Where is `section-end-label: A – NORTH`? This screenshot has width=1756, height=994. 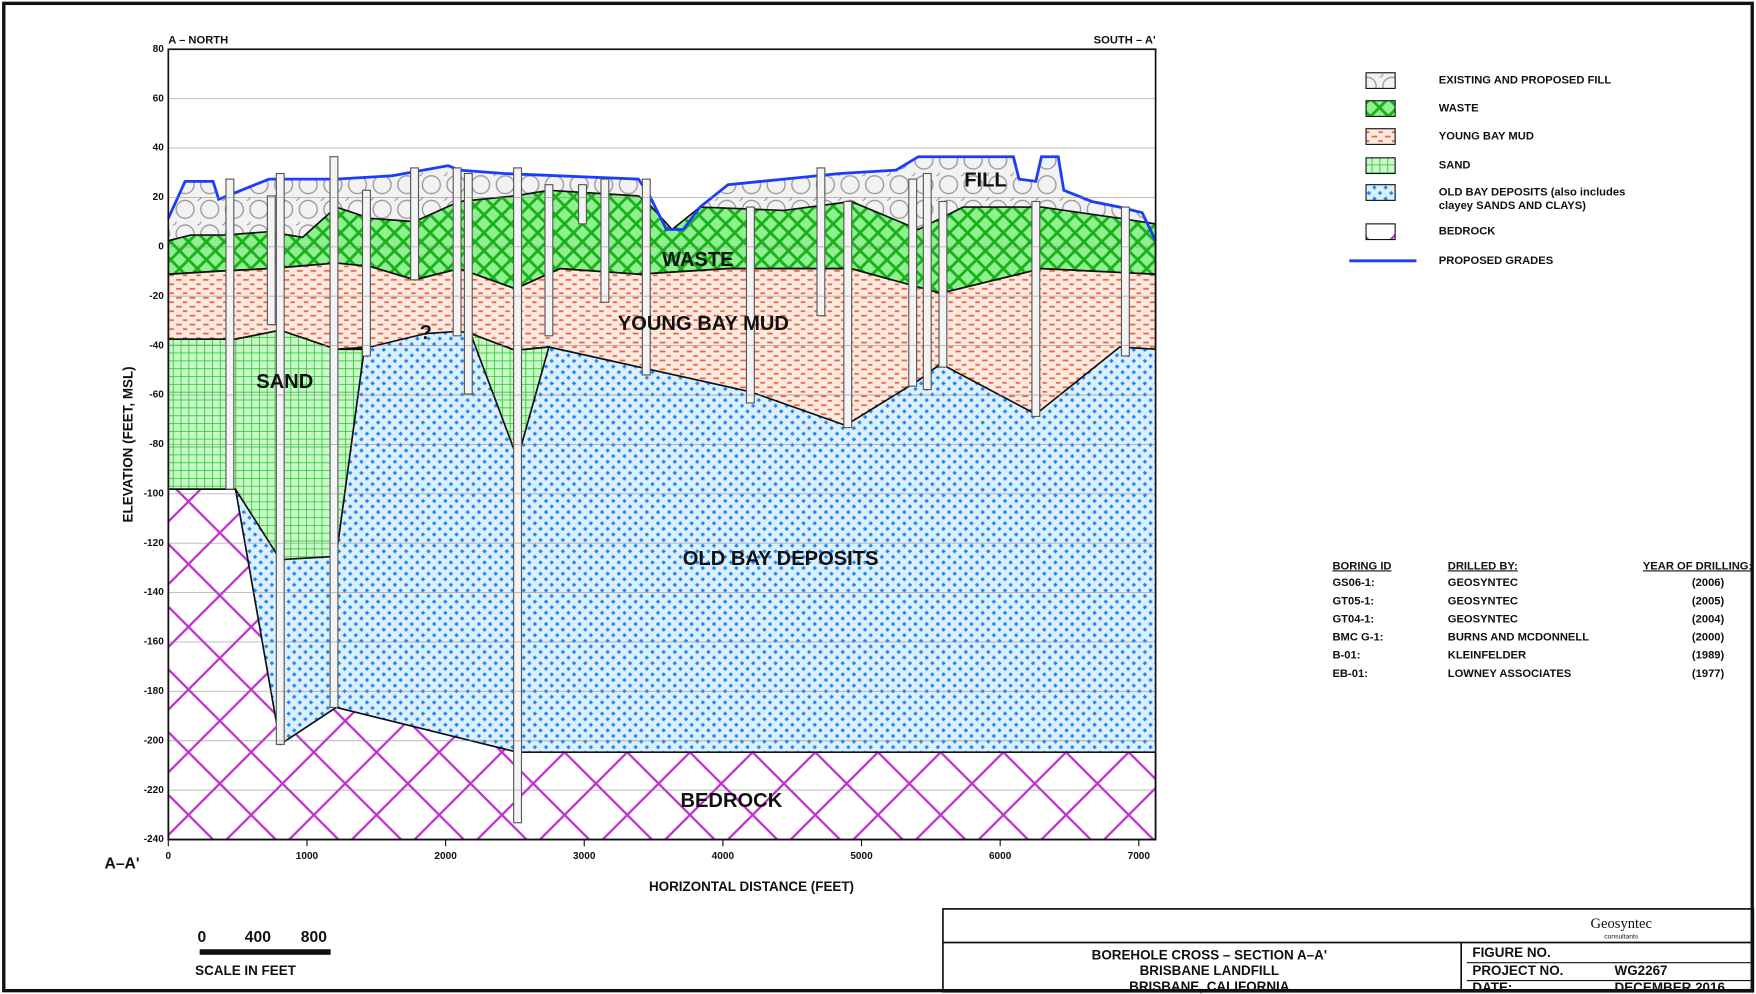 section-end-label: A – NORTH is located at coordinates (198, 40).